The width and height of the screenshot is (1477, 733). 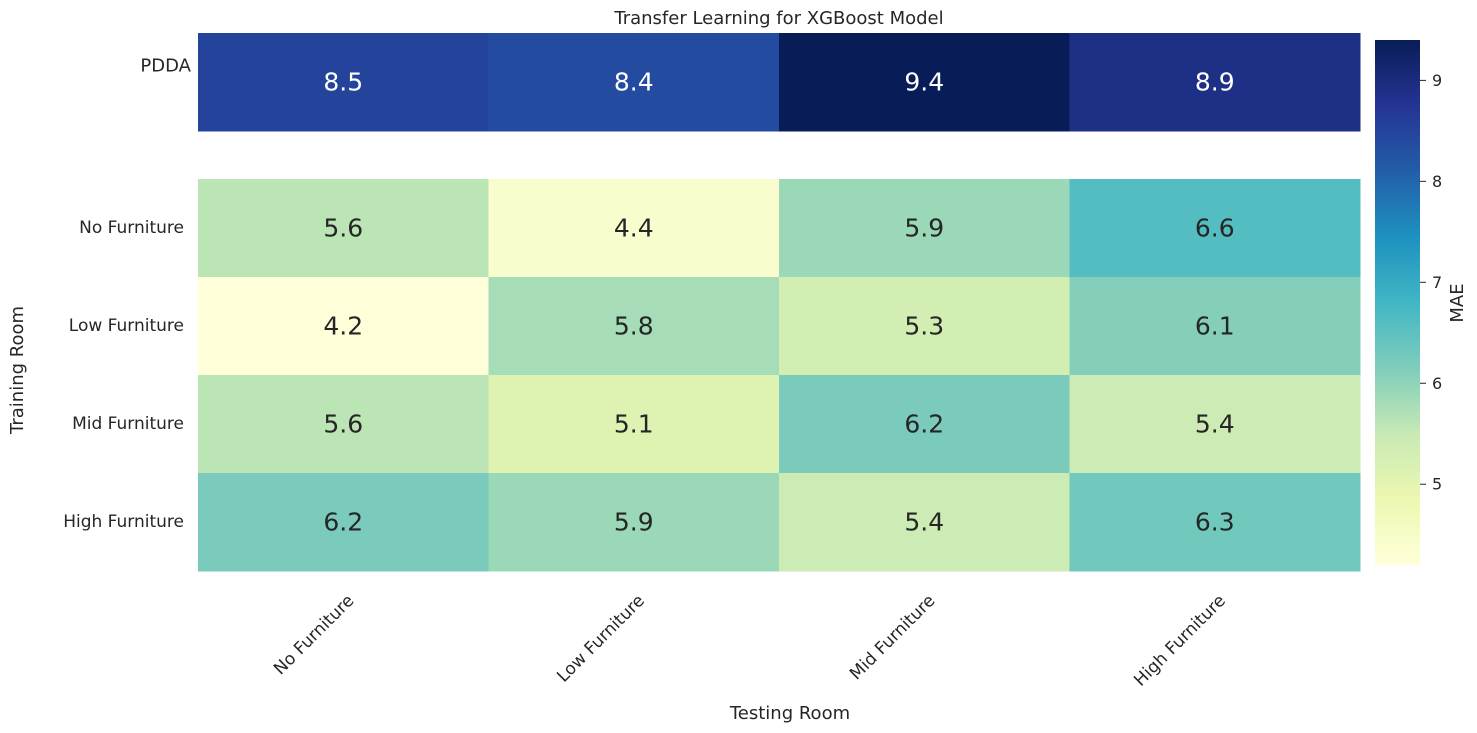 I want to click on x-tick-label: No Furniture, so click(x=314, y=635).